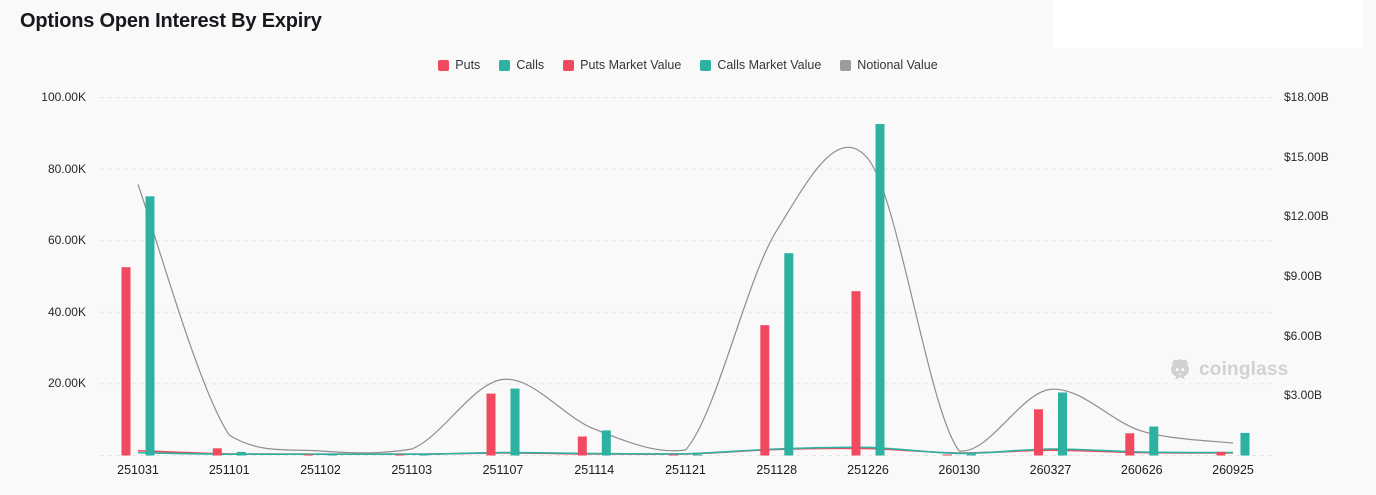 The width and height of the screenshot is (1376, 495). Describe the element at coordinates (63, 97) in the screenshot. I see `y-axis-label-left: 100.00K` at that location.